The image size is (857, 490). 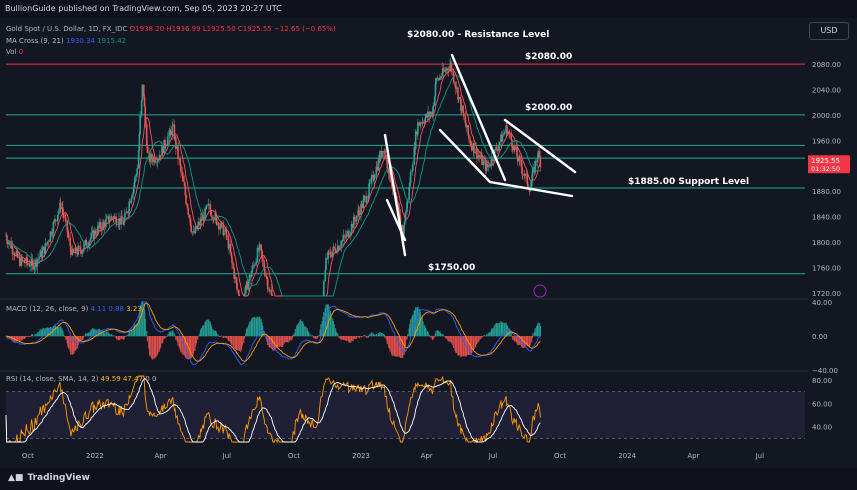 I want to click on vol-value: 0, so click(x=21, y=52).